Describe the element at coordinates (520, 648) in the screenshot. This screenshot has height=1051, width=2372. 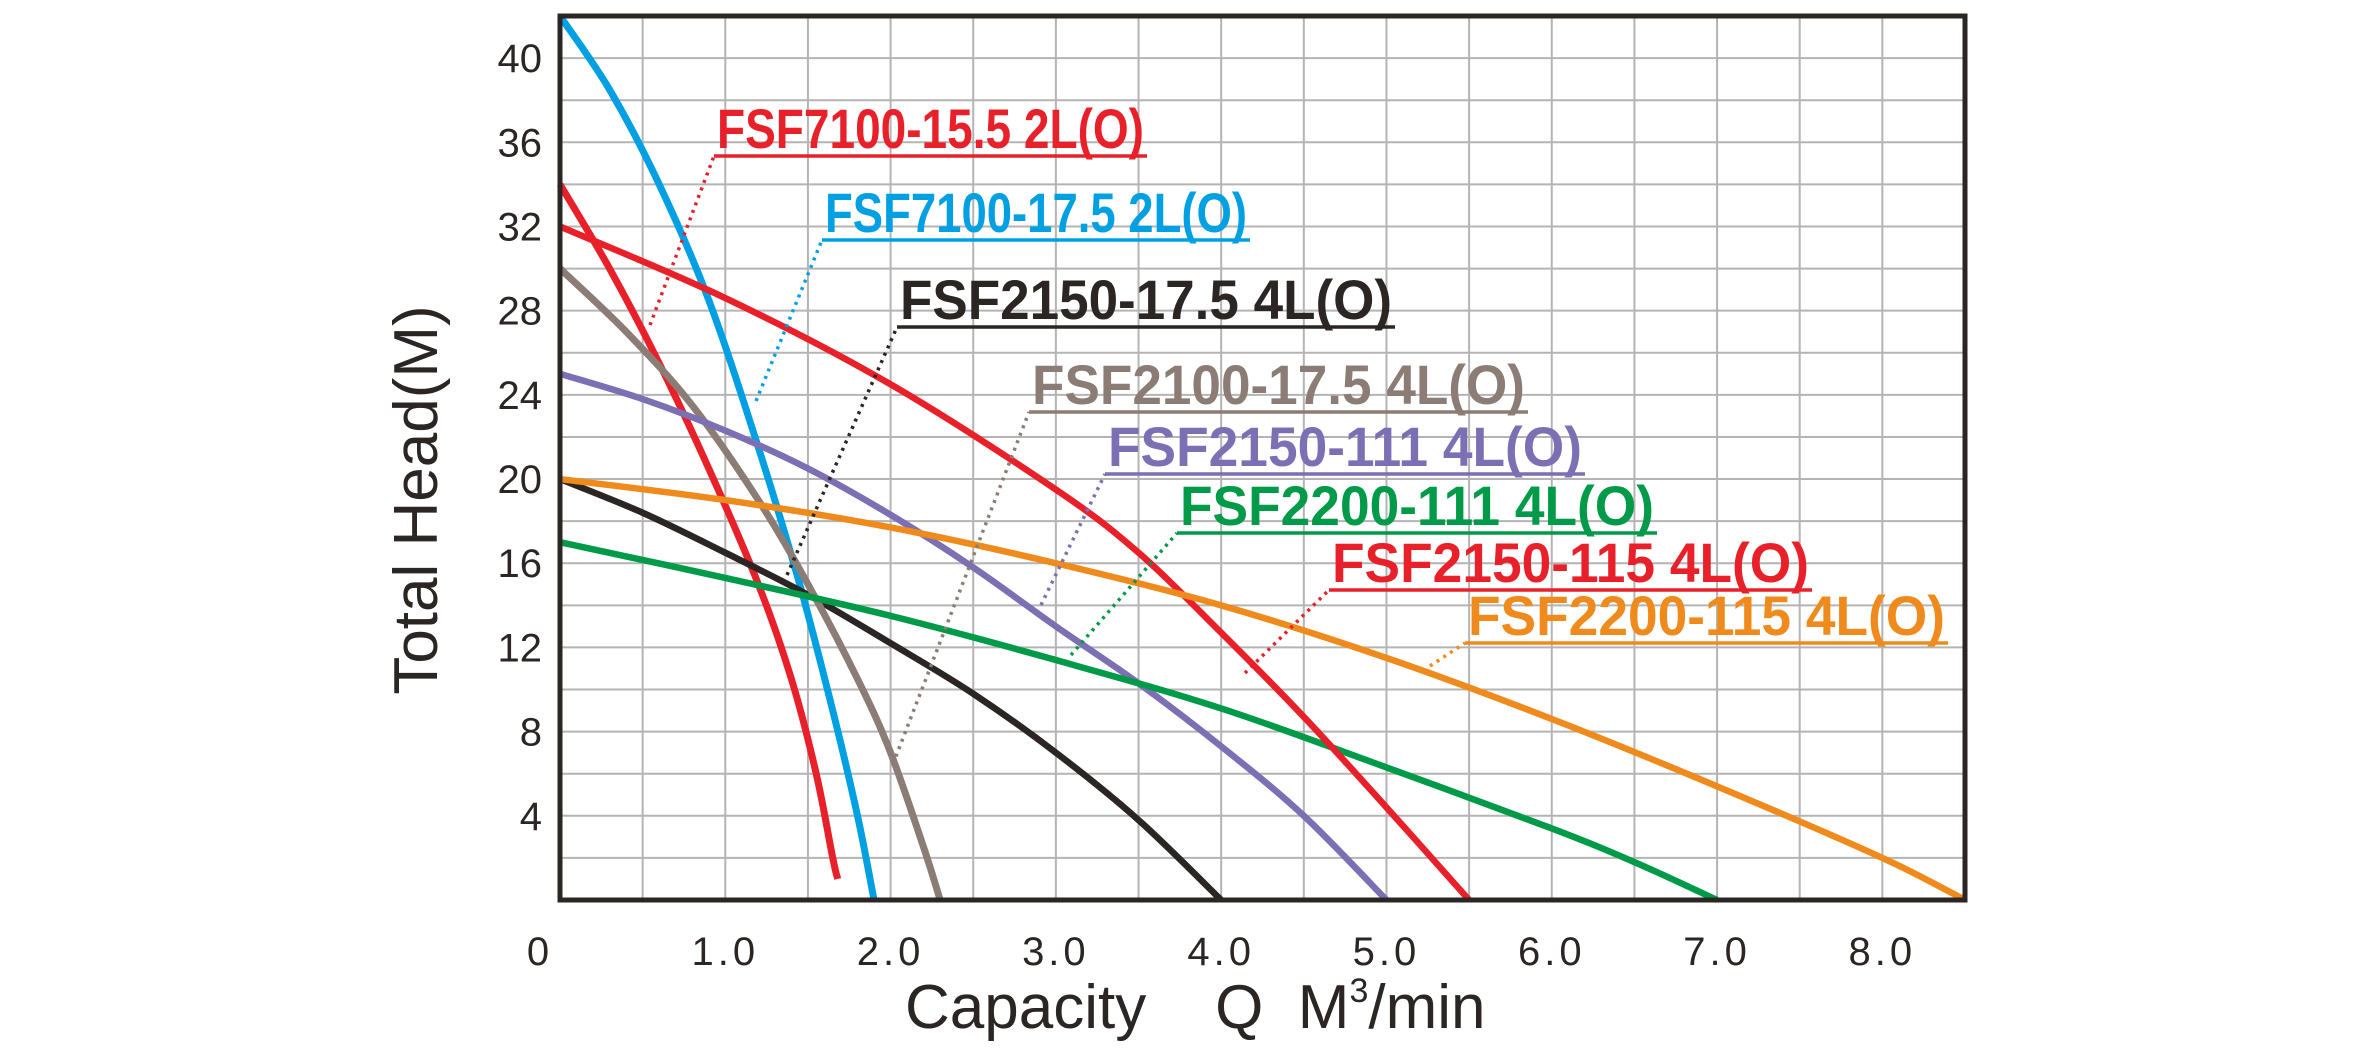
I see `y-tick-label: 12` at that location.